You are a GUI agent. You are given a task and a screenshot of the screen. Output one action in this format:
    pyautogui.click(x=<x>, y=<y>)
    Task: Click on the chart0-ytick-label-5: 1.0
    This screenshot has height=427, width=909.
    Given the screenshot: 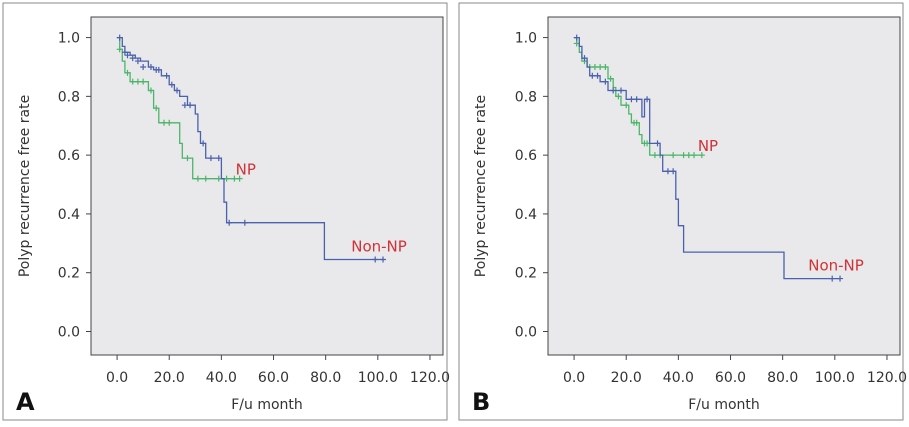 What is the action you would take?
    pyautogui.click(x=69, y=39)
    